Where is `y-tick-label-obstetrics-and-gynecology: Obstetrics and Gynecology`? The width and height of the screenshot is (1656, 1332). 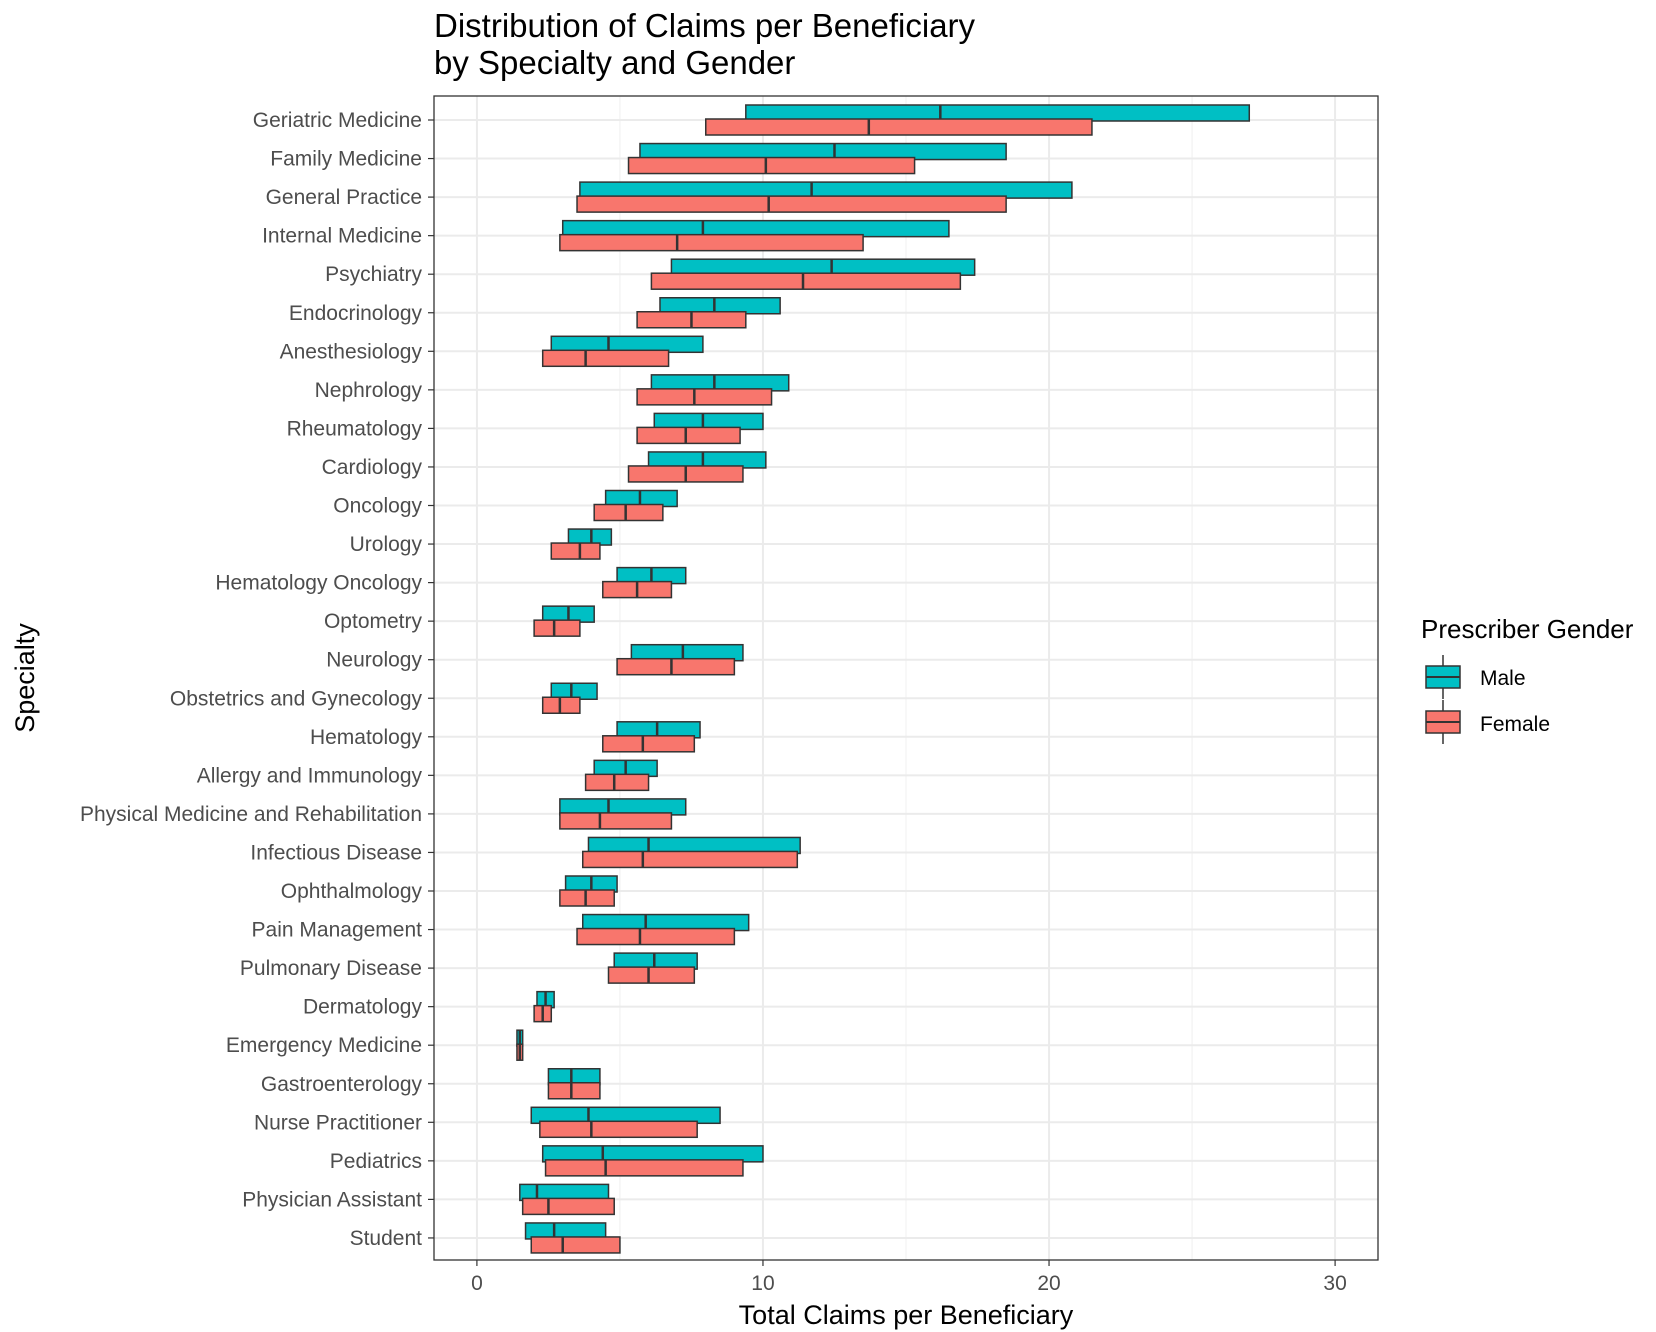
y-tick-label-obstetrics-and-gynecology: Obstetrics and Gynecology is located at coordinates (296, 698).